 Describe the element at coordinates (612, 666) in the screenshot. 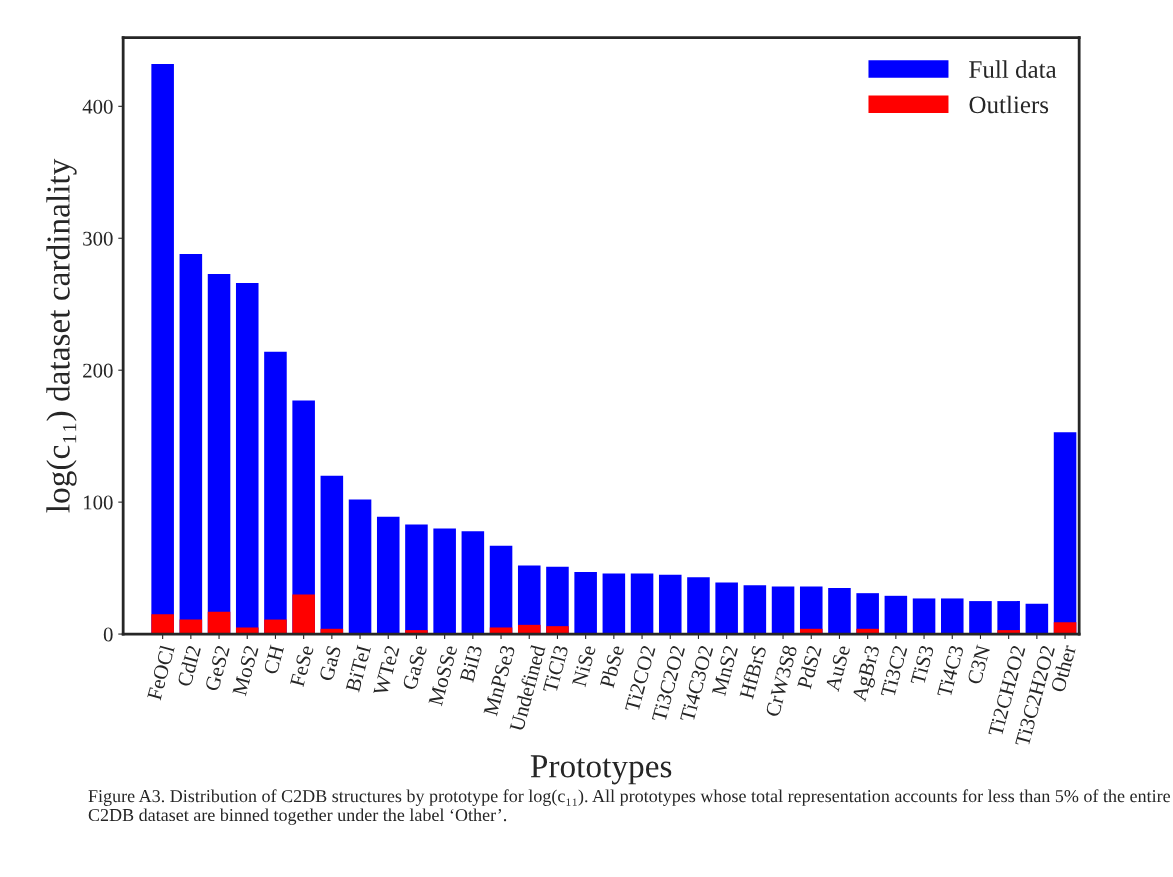

I see `x-tick-label: PbSe` at that location.